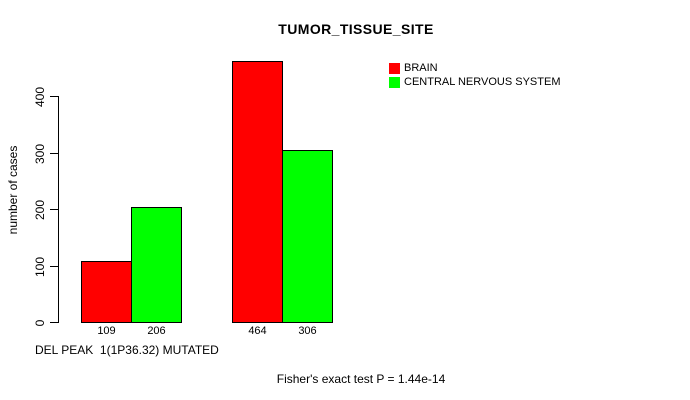 The height and width of the screenshot is (400, 690). I want to click on y-tick-label: 0, so click(40, 323).